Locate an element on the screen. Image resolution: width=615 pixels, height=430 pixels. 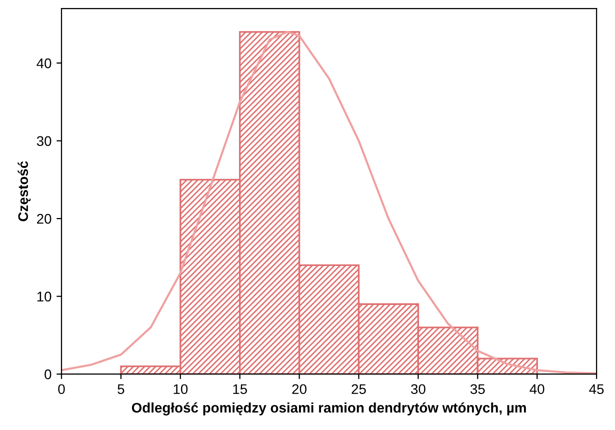
x-tick-label: 30 is located at coordinates (418, 389).